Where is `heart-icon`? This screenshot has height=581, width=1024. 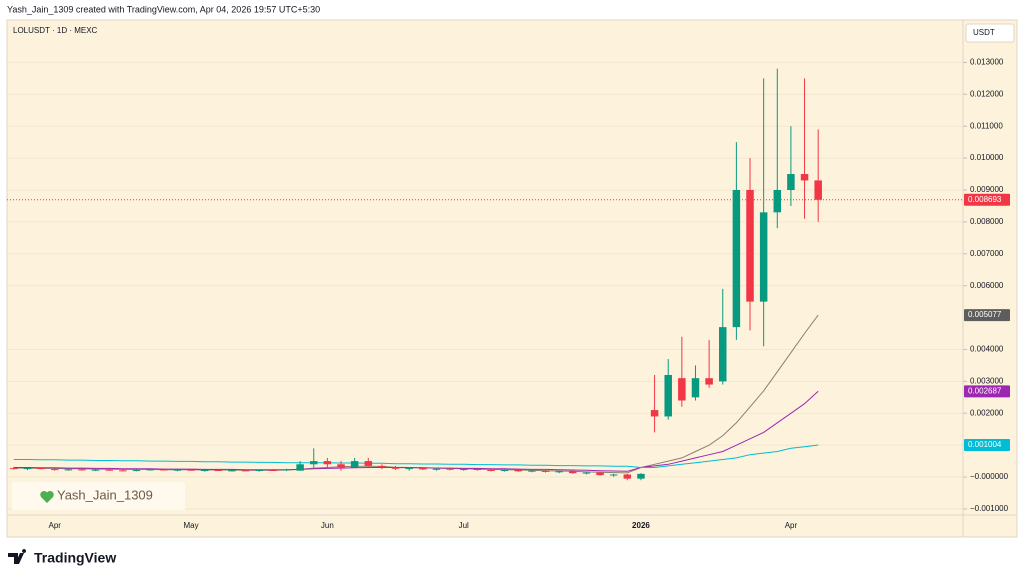
heart-icon is located at coordinates (47, 497).